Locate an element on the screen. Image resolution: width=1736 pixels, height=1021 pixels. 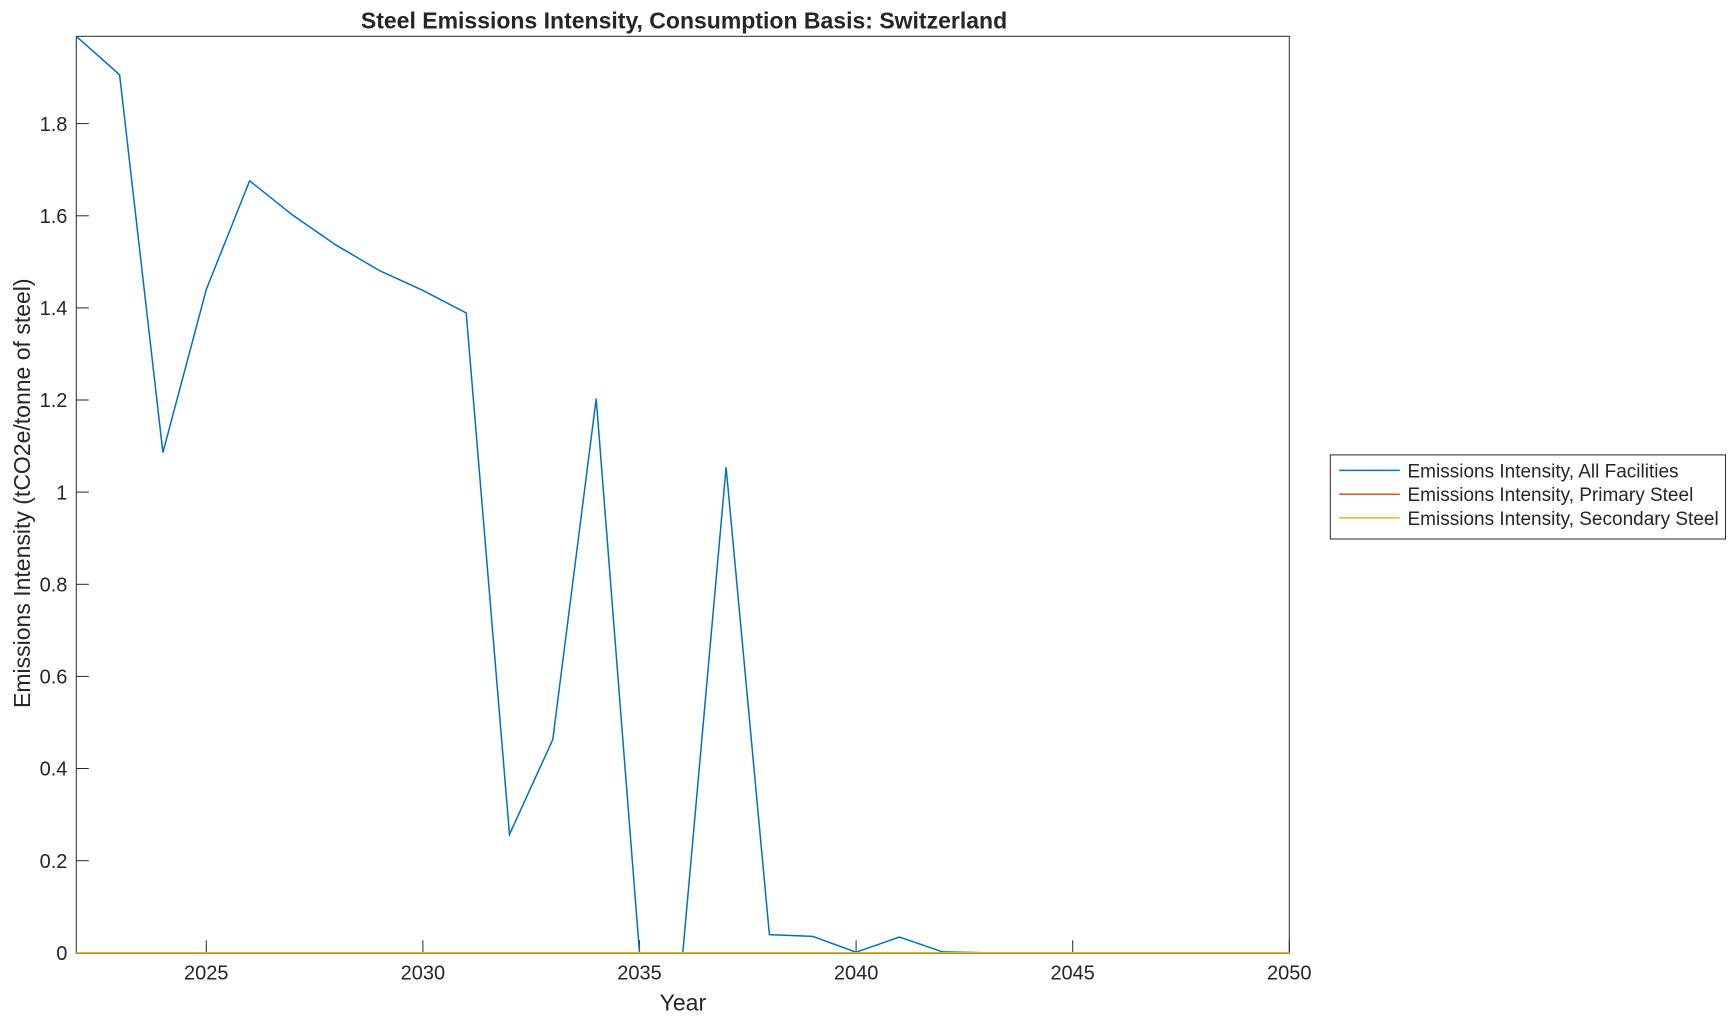
svg-text:Emissions Intensity, Primary S: Emissions Intensity, Primary Steel is located at coordinates (1551, 495).